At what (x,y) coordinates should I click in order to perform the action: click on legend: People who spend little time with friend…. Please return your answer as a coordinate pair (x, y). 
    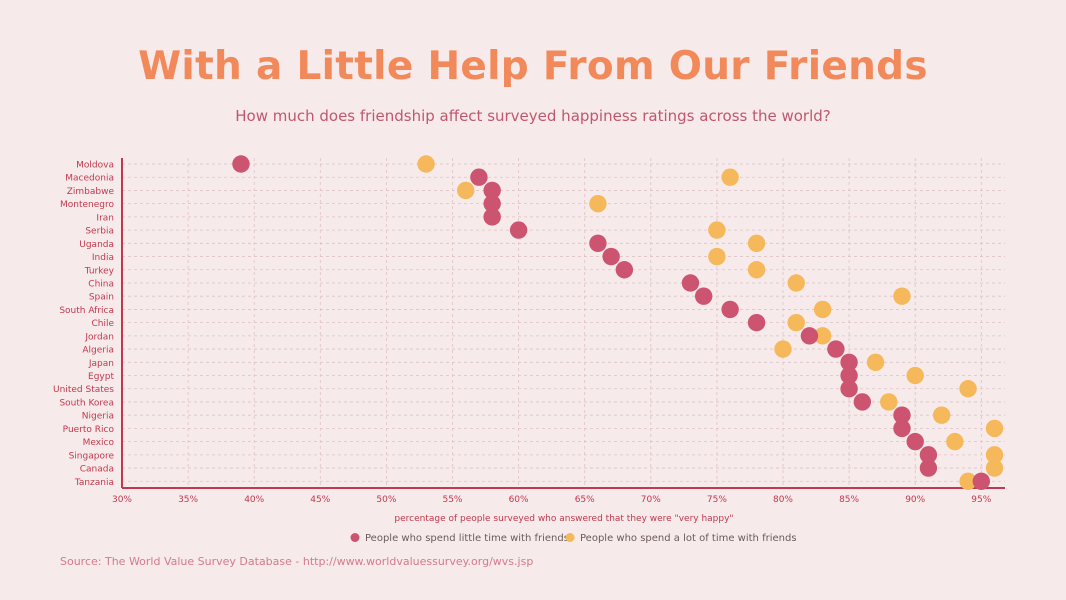
    Looking at the image, I should click on (573, 538).